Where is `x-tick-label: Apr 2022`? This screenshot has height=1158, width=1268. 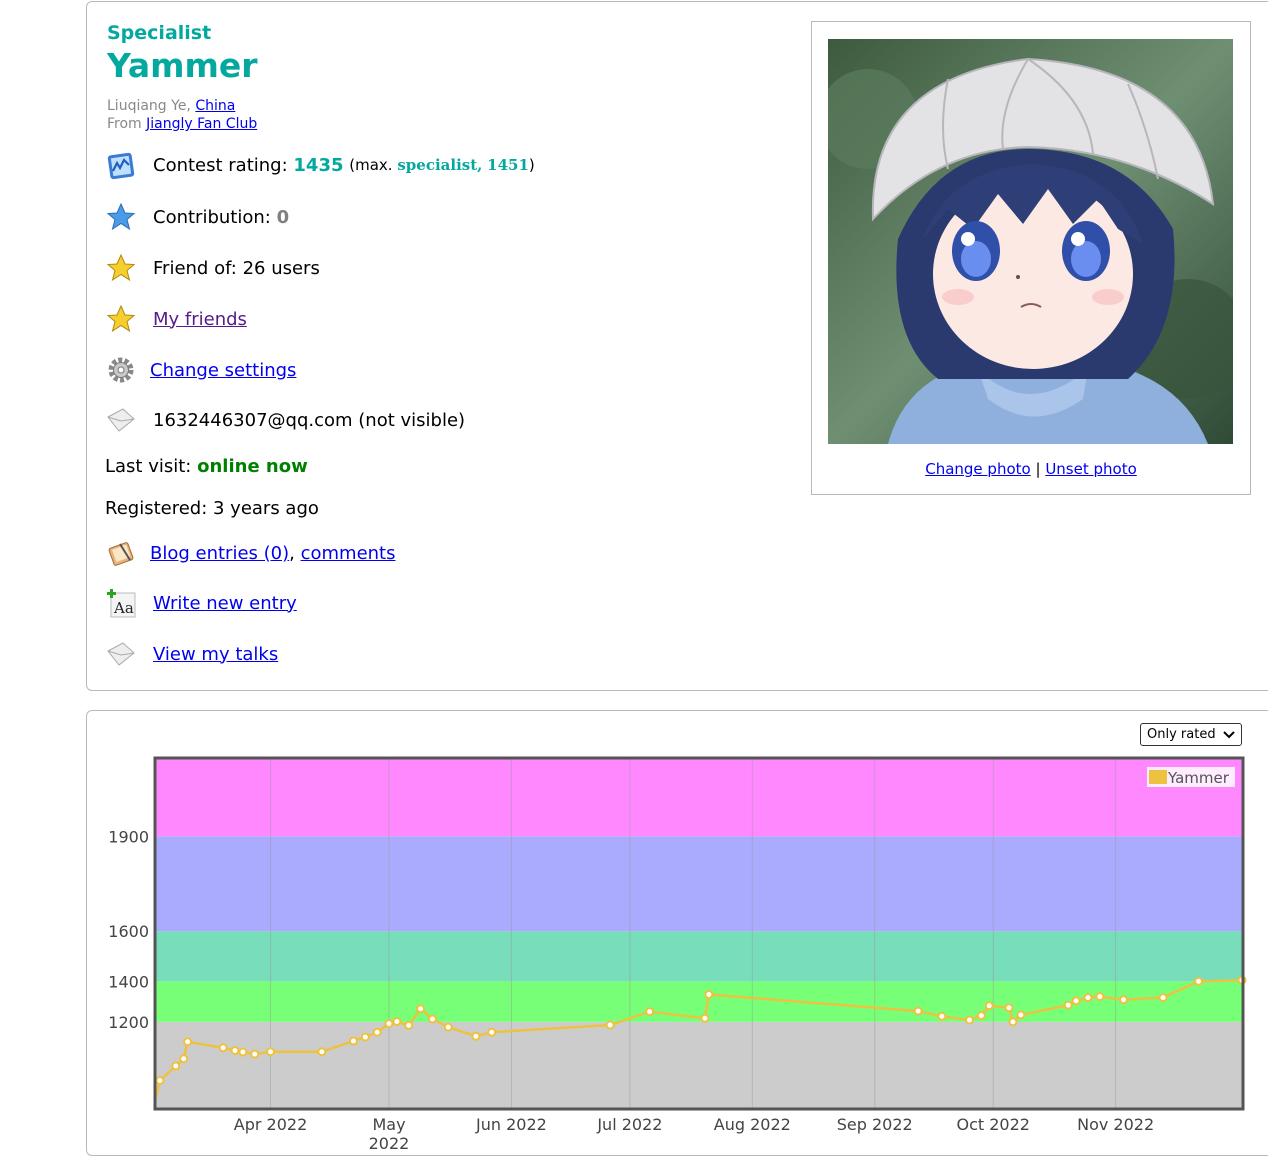
x-tick-label: Apr 2022 is located at coordinates (270, 1124).